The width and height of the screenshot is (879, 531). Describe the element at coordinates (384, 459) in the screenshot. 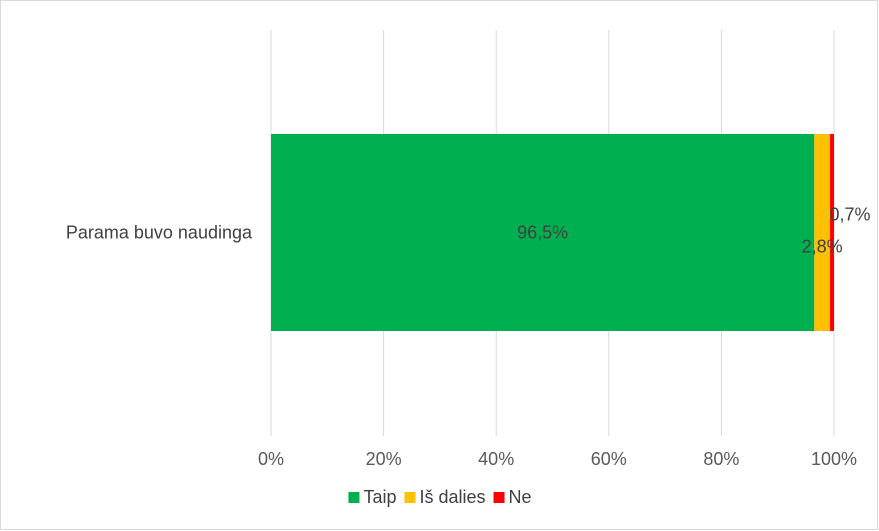

I see `x-tick-label: 20%` at that location.